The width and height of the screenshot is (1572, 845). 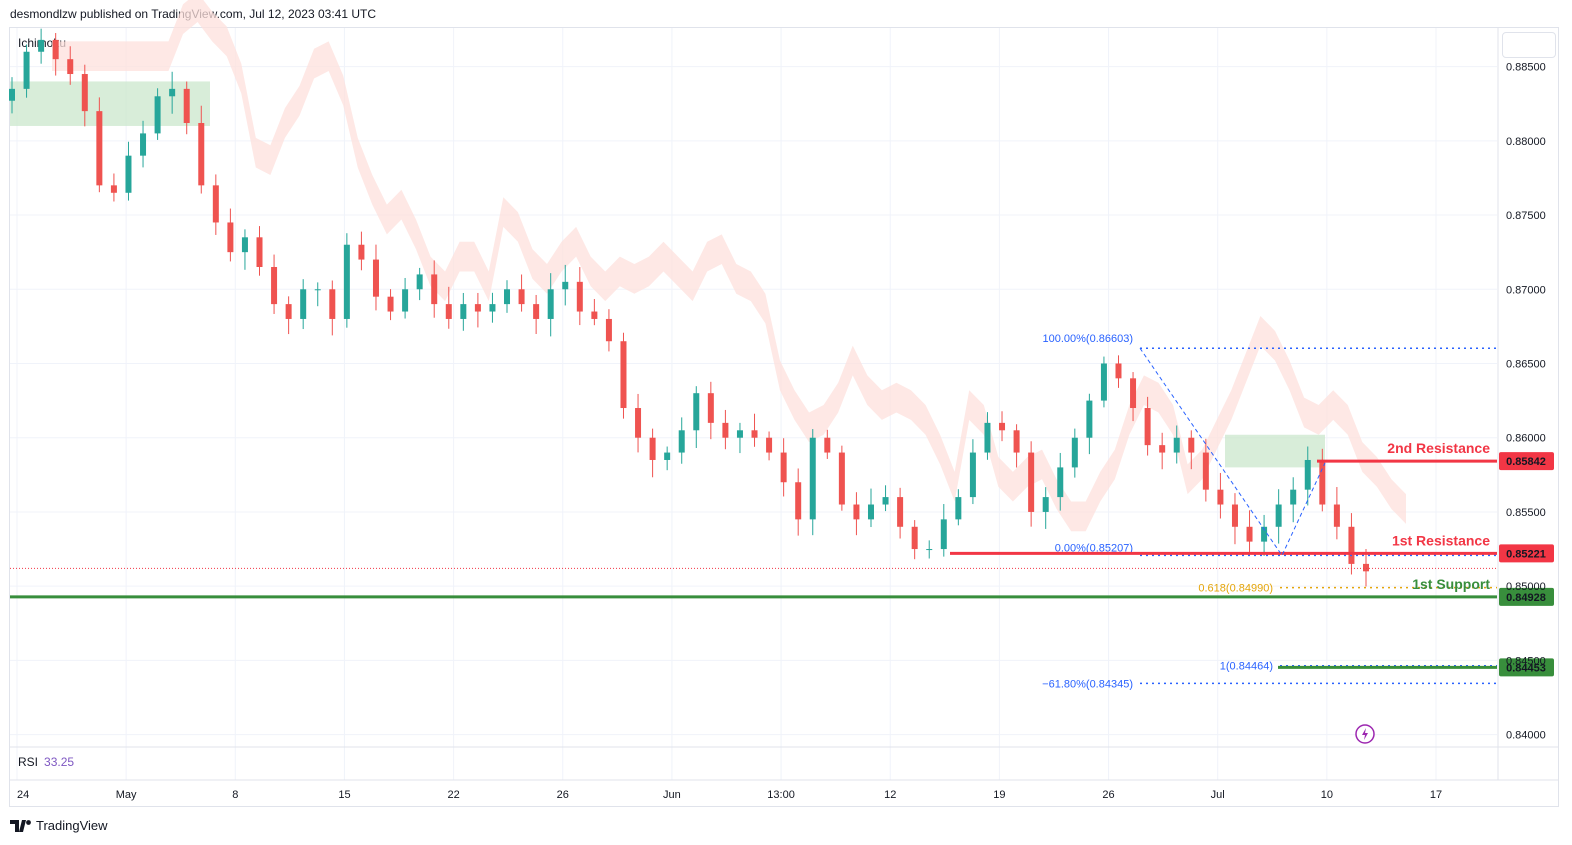 I want to click on time-tick-label: 19, so click(x=999, y=795).